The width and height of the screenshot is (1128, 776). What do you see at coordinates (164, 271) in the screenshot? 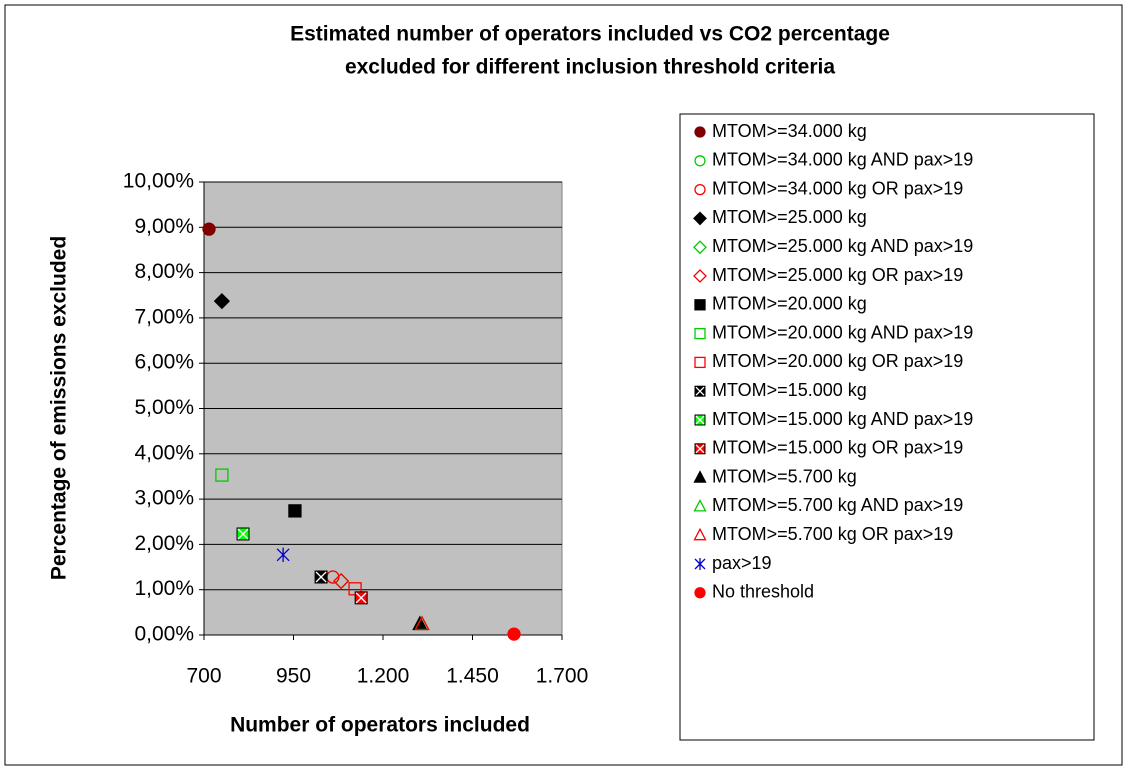
I see `y-tick-label: 8,00%` at bounding box center [164, 271].